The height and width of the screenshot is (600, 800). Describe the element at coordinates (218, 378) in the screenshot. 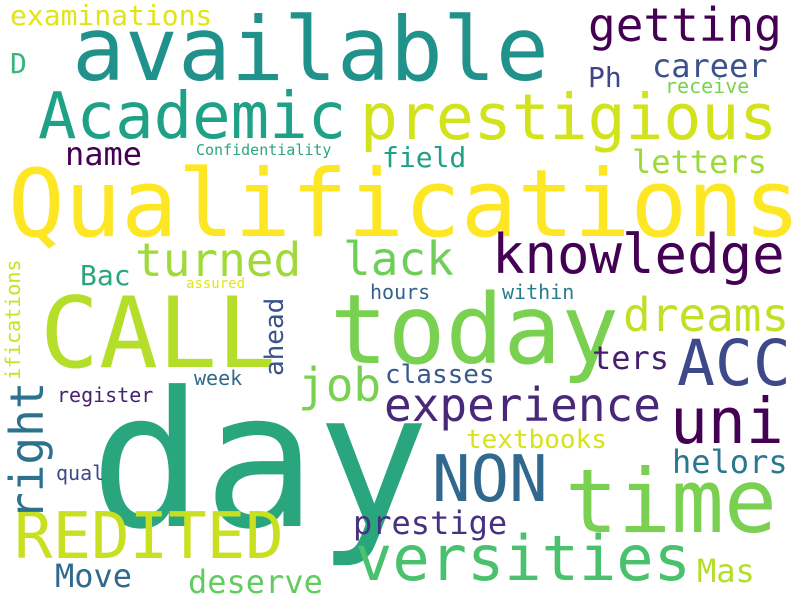

I see `word-week: week` at that location.